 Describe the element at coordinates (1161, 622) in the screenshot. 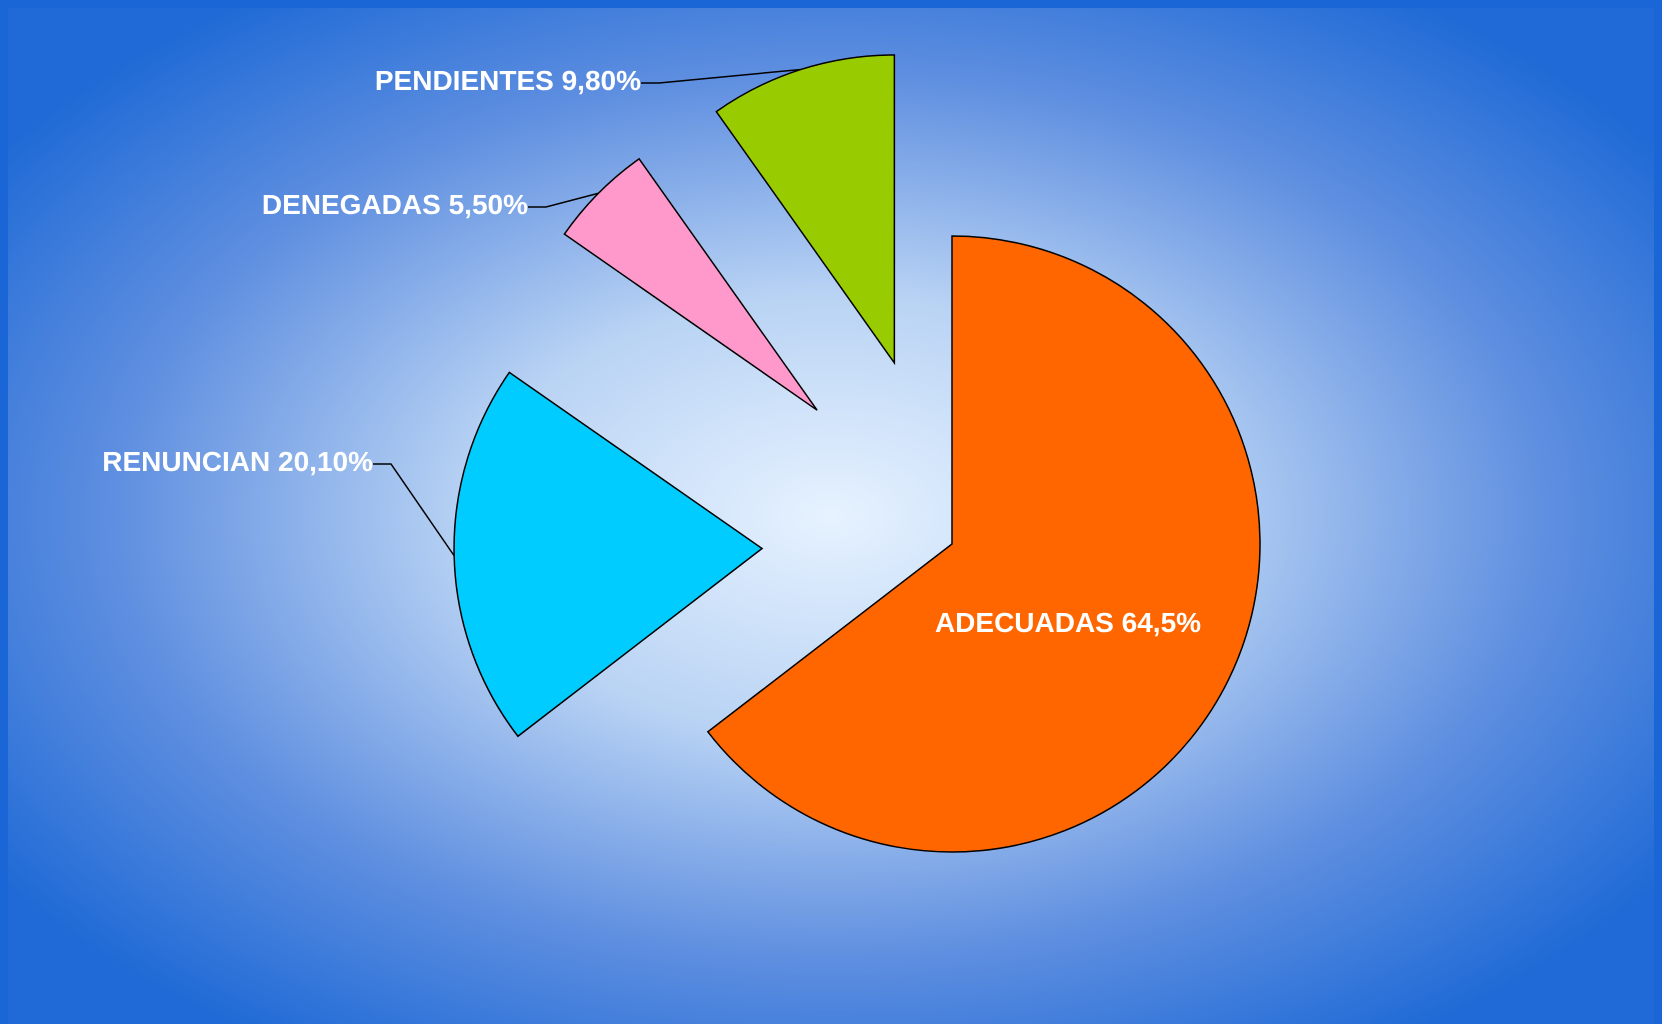

I see `value-label: 64,5%` at that location.